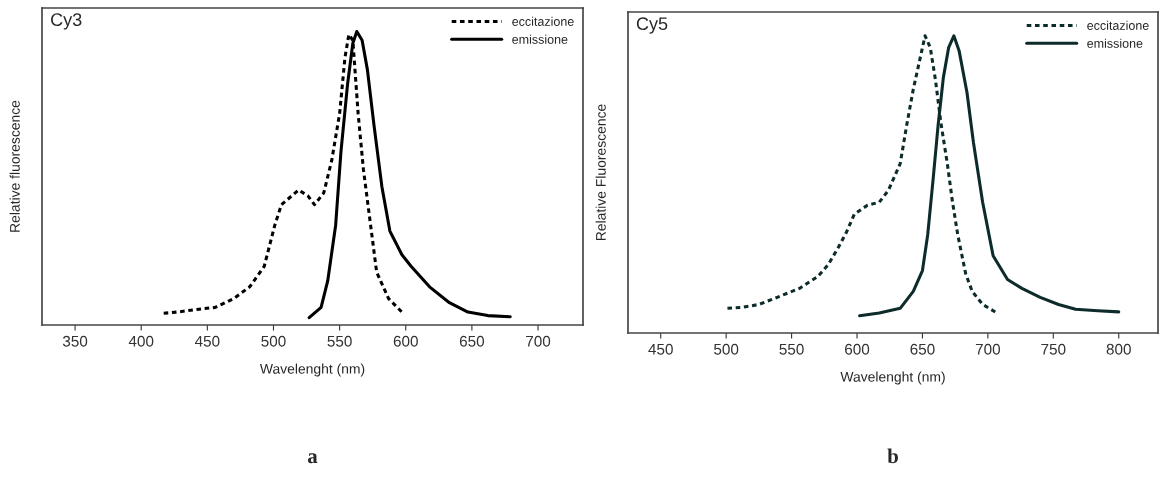 The width and height of the screenshot is (1162, 480). Describe the element at coordinates (600, 172) in the screenshot. I see `y-axis-title: Relative Fluorescence` at that location.